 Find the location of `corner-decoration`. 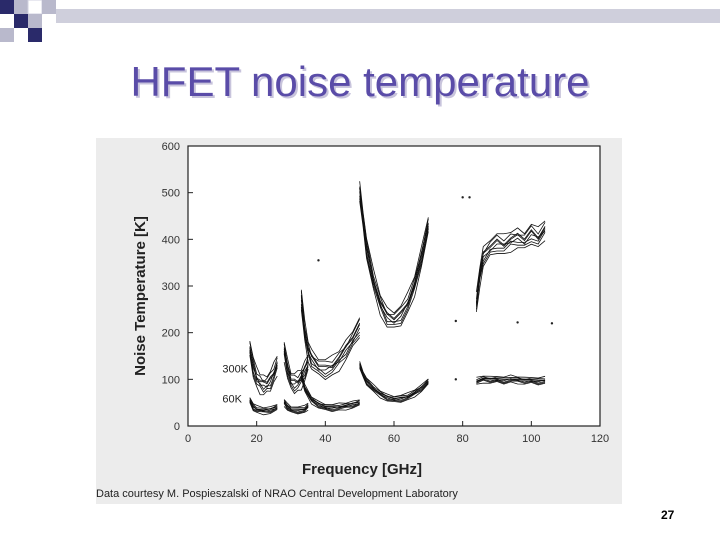

corner-decoration is located at coordinates (360, 21).